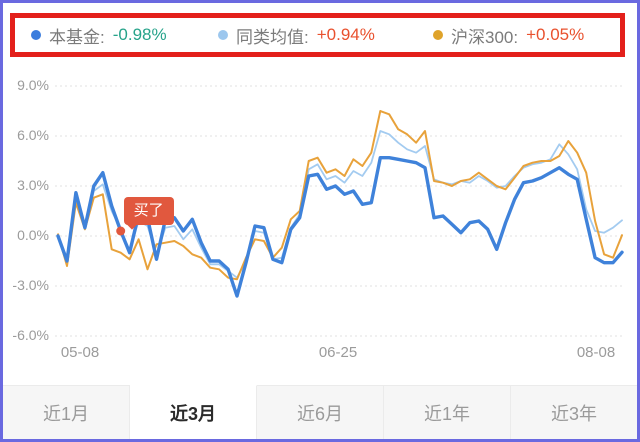 This screenshot has width=640, height=442. I want to click on tab-6months: 近6月, so click(320, 412).